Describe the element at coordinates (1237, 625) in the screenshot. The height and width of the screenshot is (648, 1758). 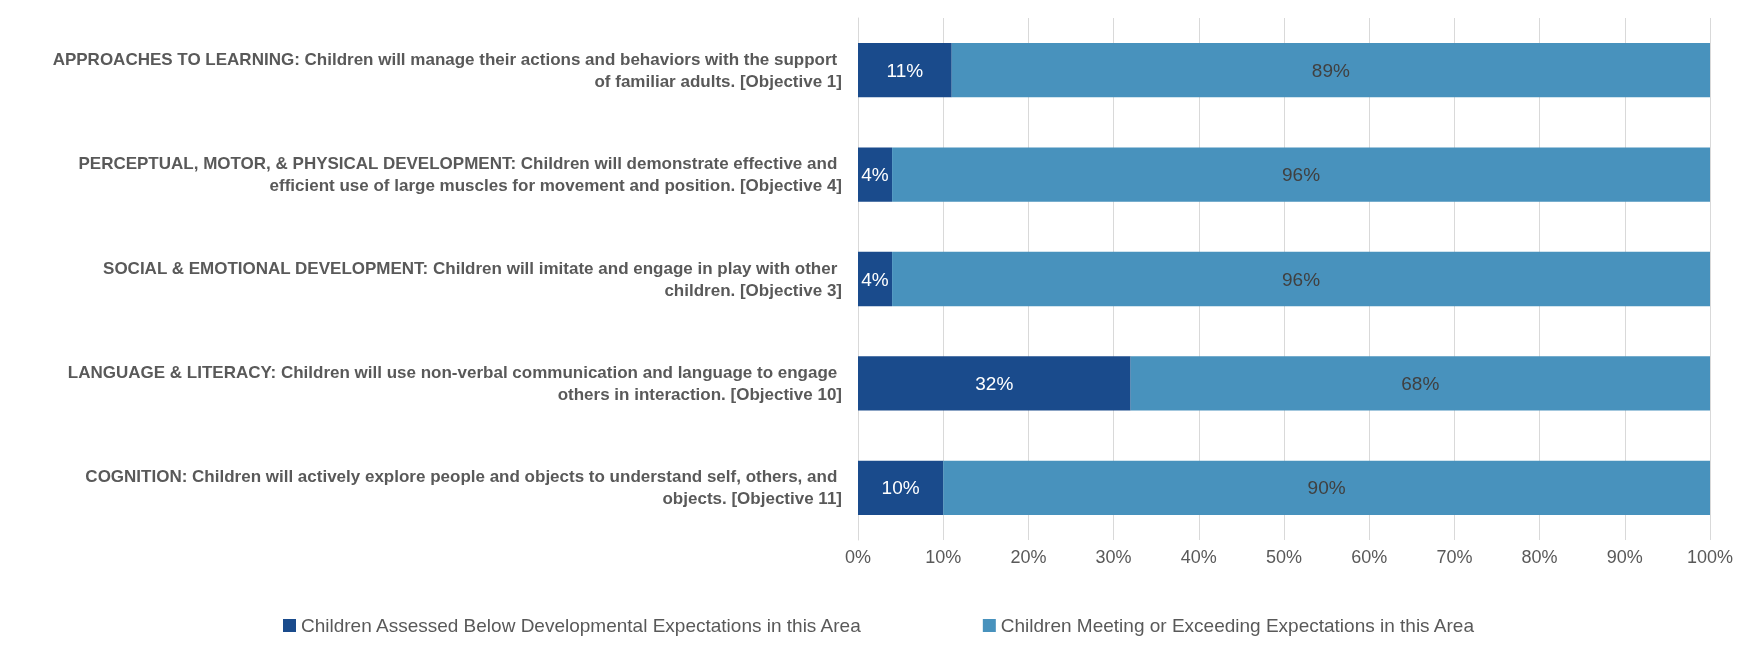
I see `legend-label: Children Meeting or Exceeding Expectations in this Area` at that location.